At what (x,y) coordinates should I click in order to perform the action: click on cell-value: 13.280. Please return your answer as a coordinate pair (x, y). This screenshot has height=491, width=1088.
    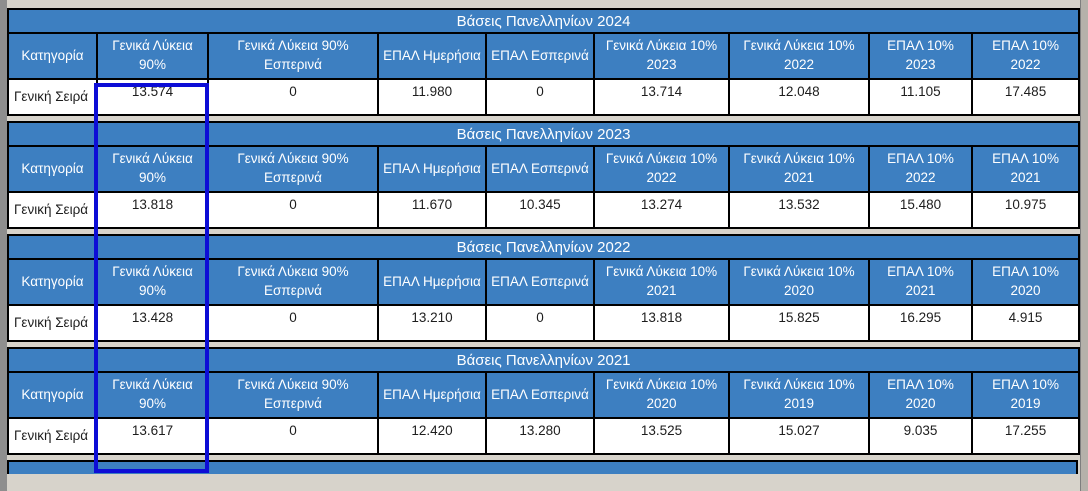
    Looking at the image, I should click on (540, 436).